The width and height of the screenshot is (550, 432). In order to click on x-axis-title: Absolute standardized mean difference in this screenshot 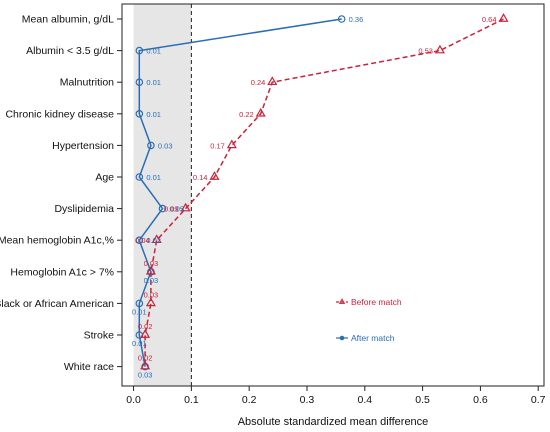, I will do `click(333, 422)`.